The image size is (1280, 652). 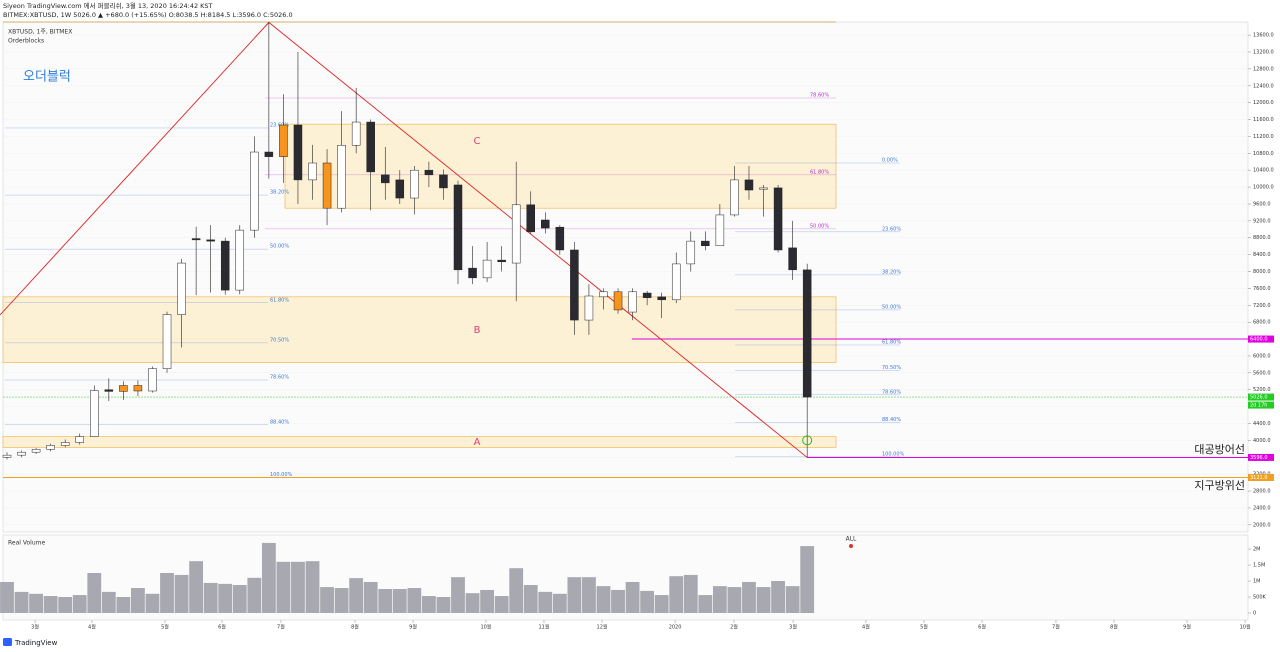 What do you see at coordinates (419, 330) in the screenshot?
I see `order-block` at bounding box center [419, 330].